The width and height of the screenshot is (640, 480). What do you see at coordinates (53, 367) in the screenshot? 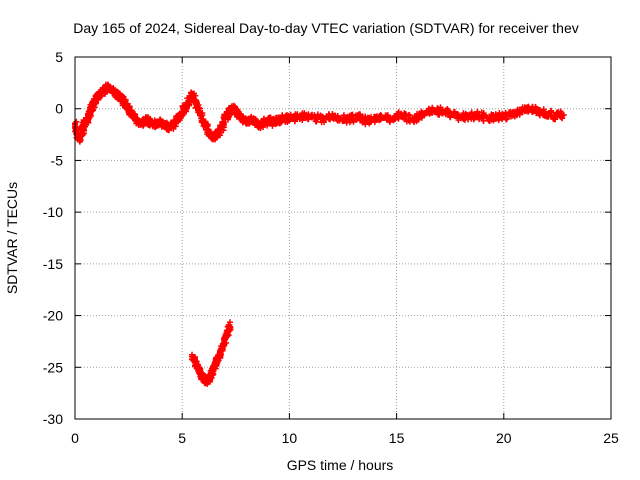
I see `y-tick-label: -25` at bounding box center [53, 367].